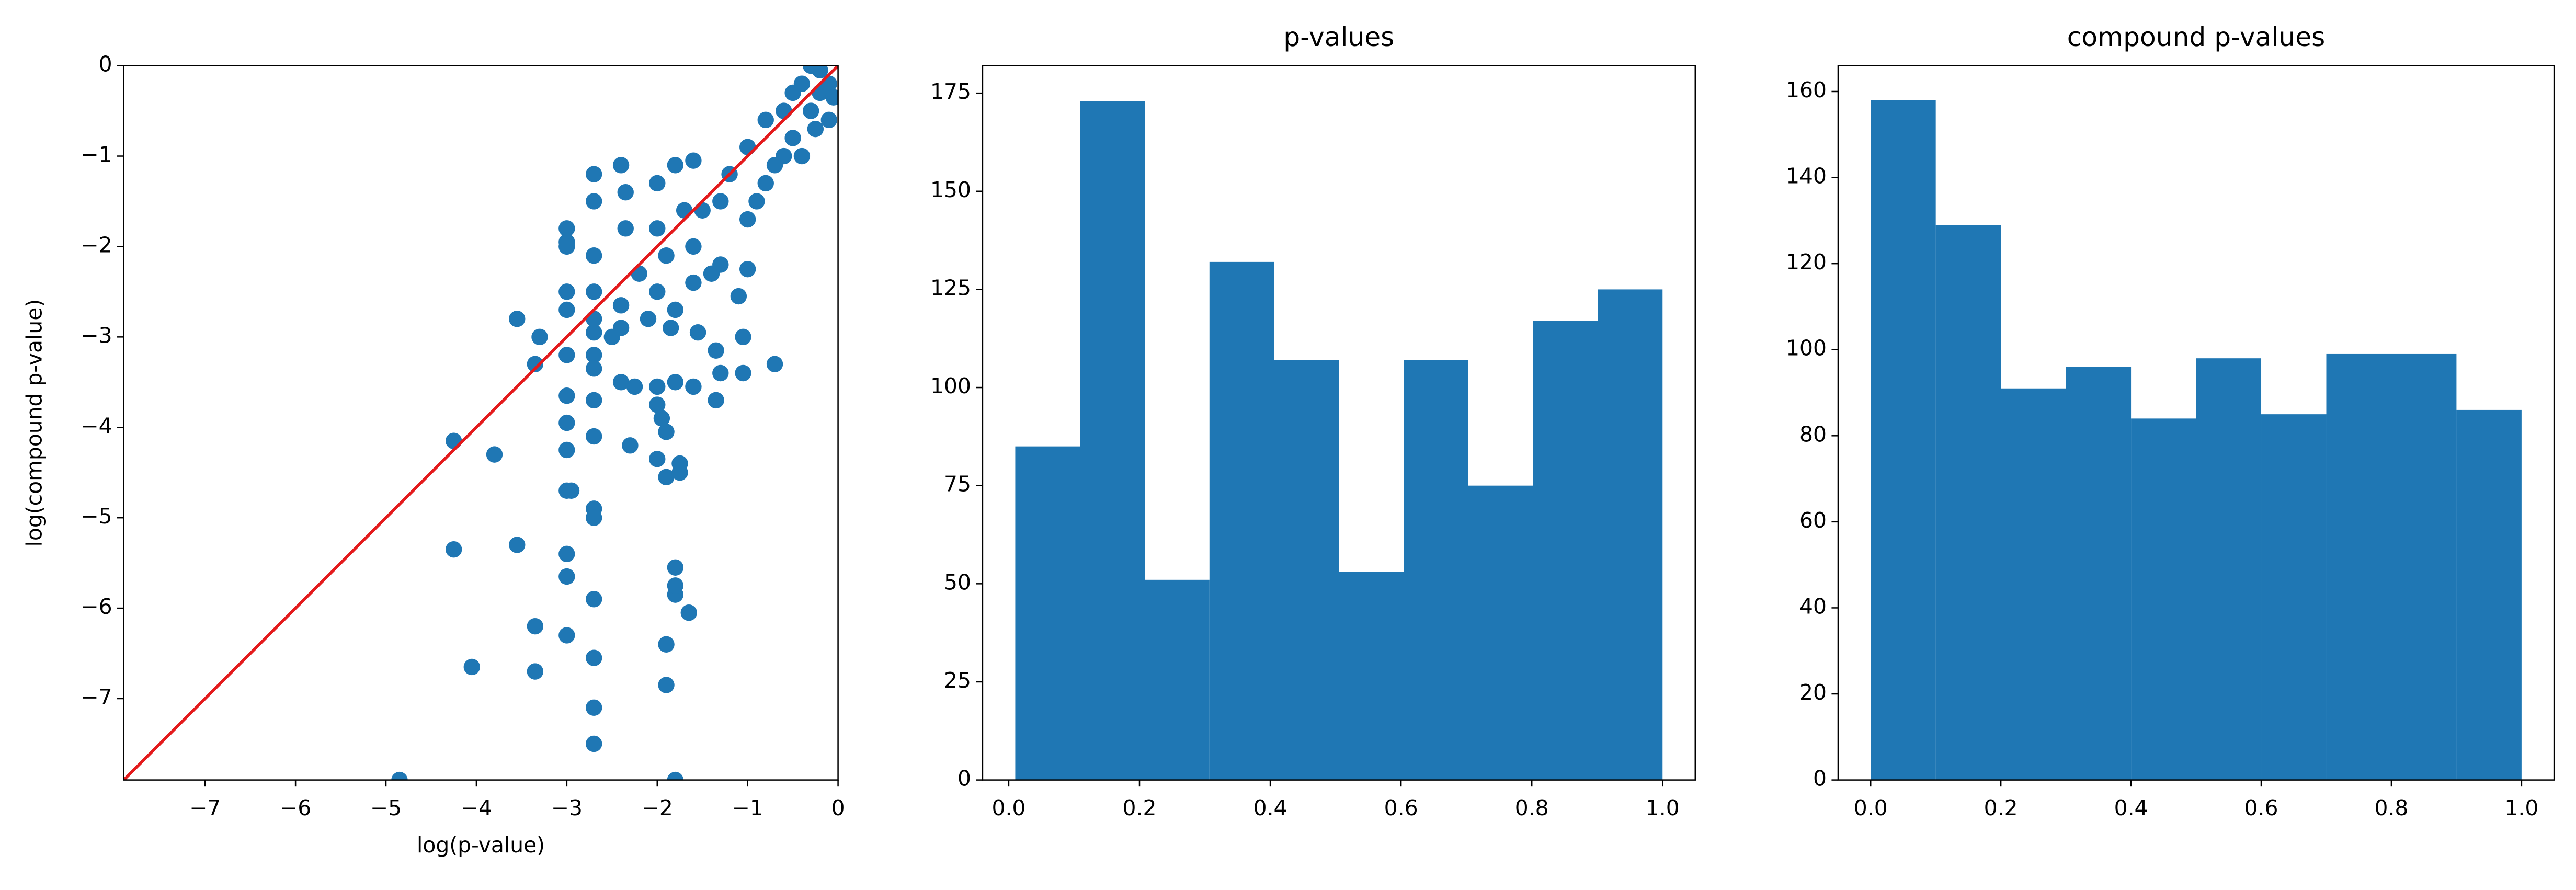  Describe the element at coordinates (1339, 36) in the screenshot. I see `chart-title: p-values` at that location.